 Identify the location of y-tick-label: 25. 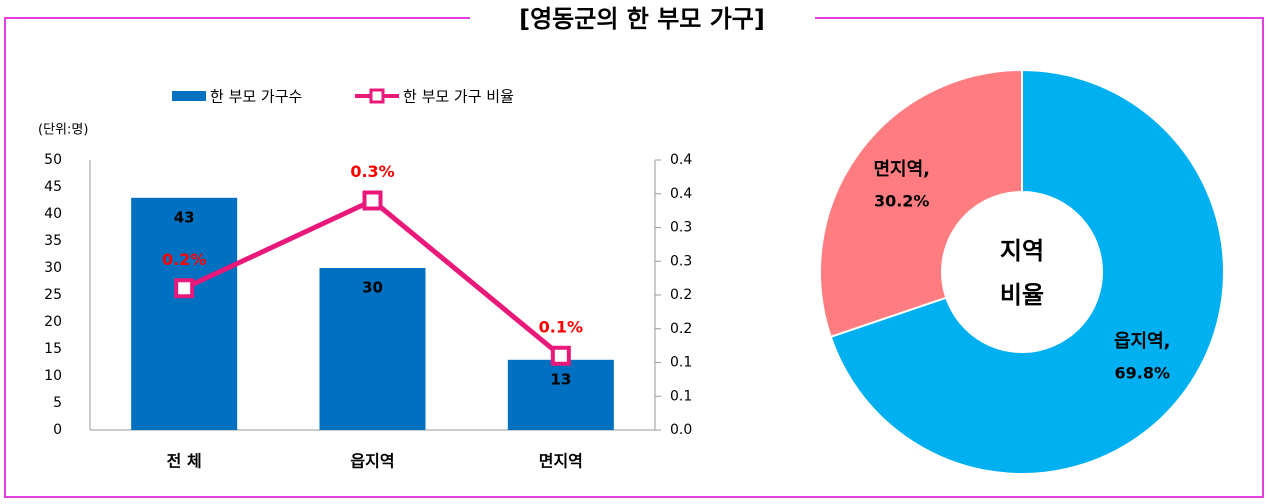
(53, 295).